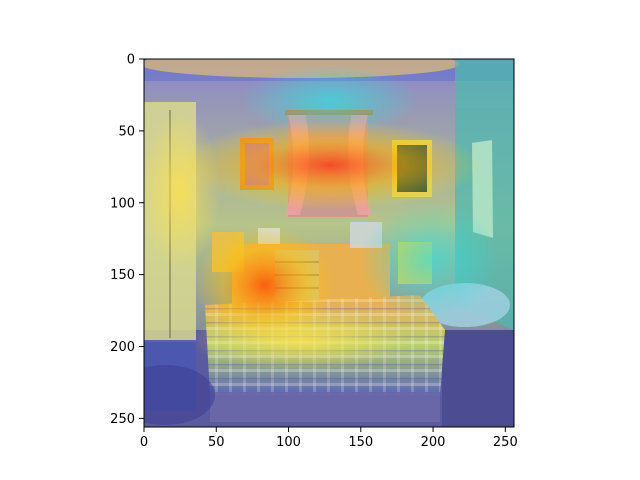 The image size is (640, 480). I want to click on x-tick-label: 200, so click(433, 442).